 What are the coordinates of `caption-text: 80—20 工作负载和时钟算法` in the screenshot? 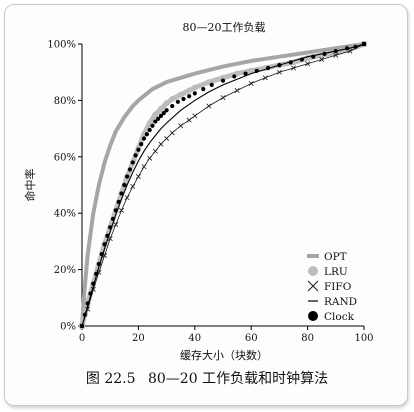 It's located at (238, 379).